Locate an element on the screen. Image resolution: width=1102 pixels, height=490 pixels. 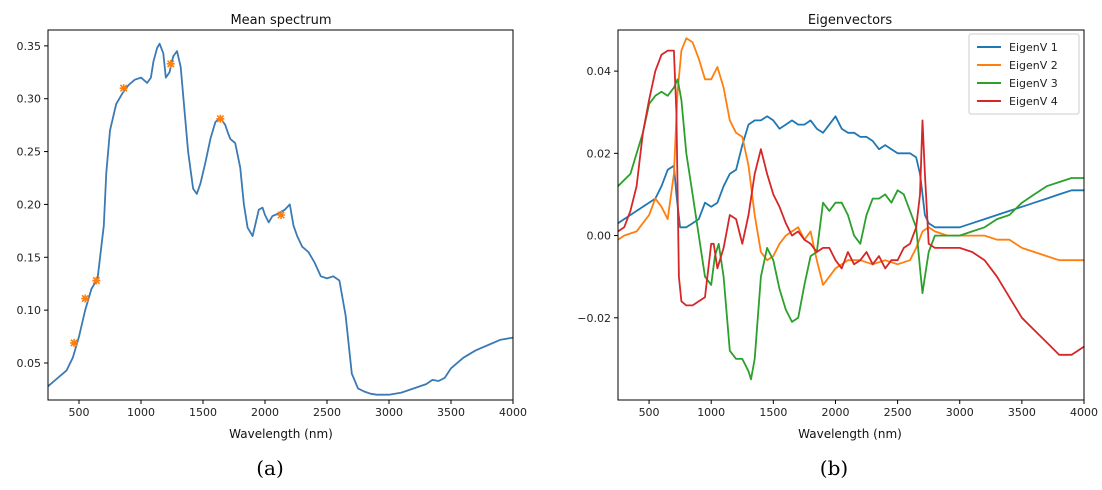
legend-label: EigenV 4 is located at coordinates (1033, 101).